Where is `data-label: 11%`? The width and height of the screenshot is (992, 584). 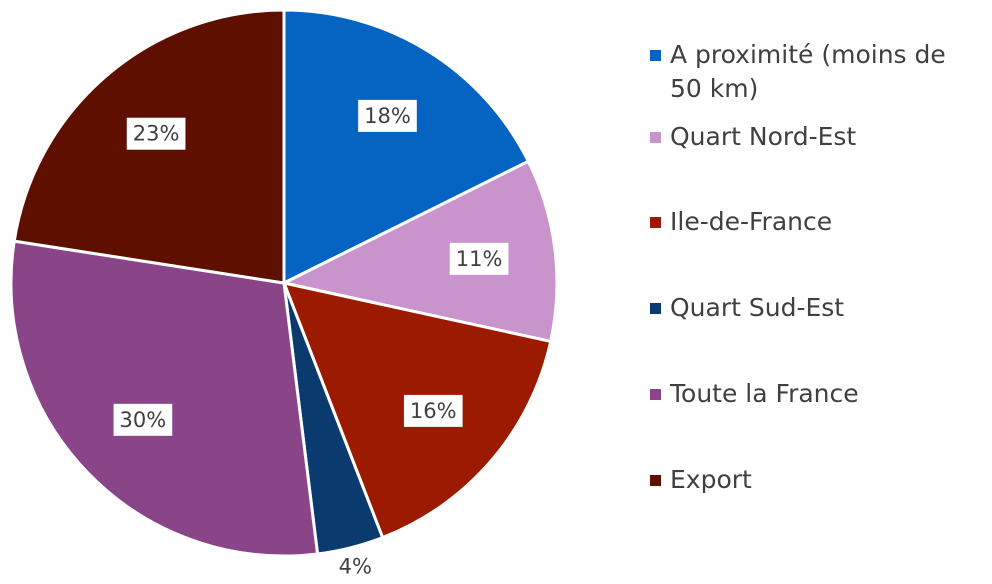
data-label: 11% is located at coordinates (479, 259).